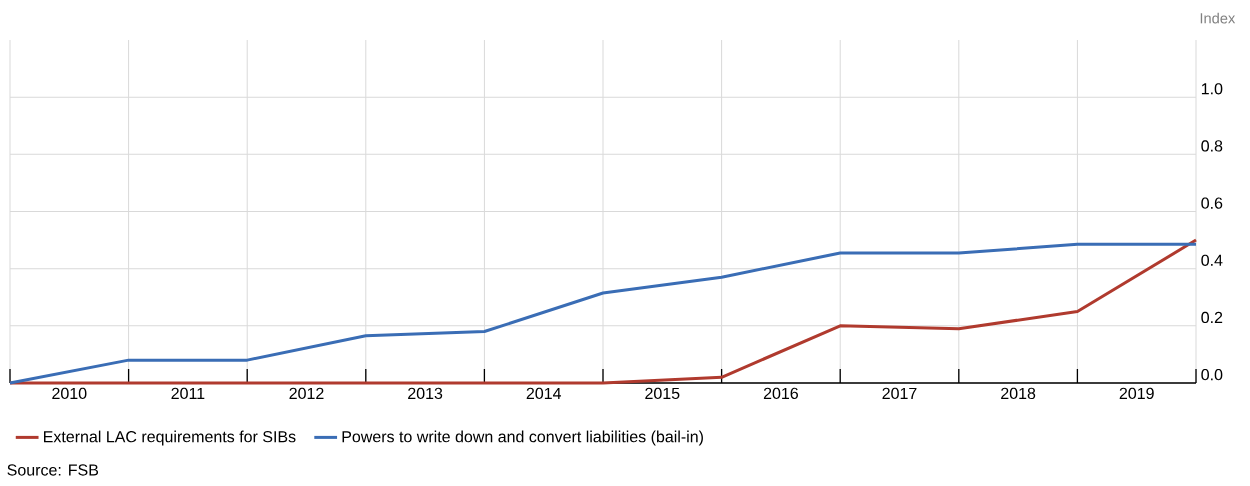  What do you see at coordinates (544, 393) in the screenshot?
I see `x-tick-label: 2014` at bounding box center [544, 393].